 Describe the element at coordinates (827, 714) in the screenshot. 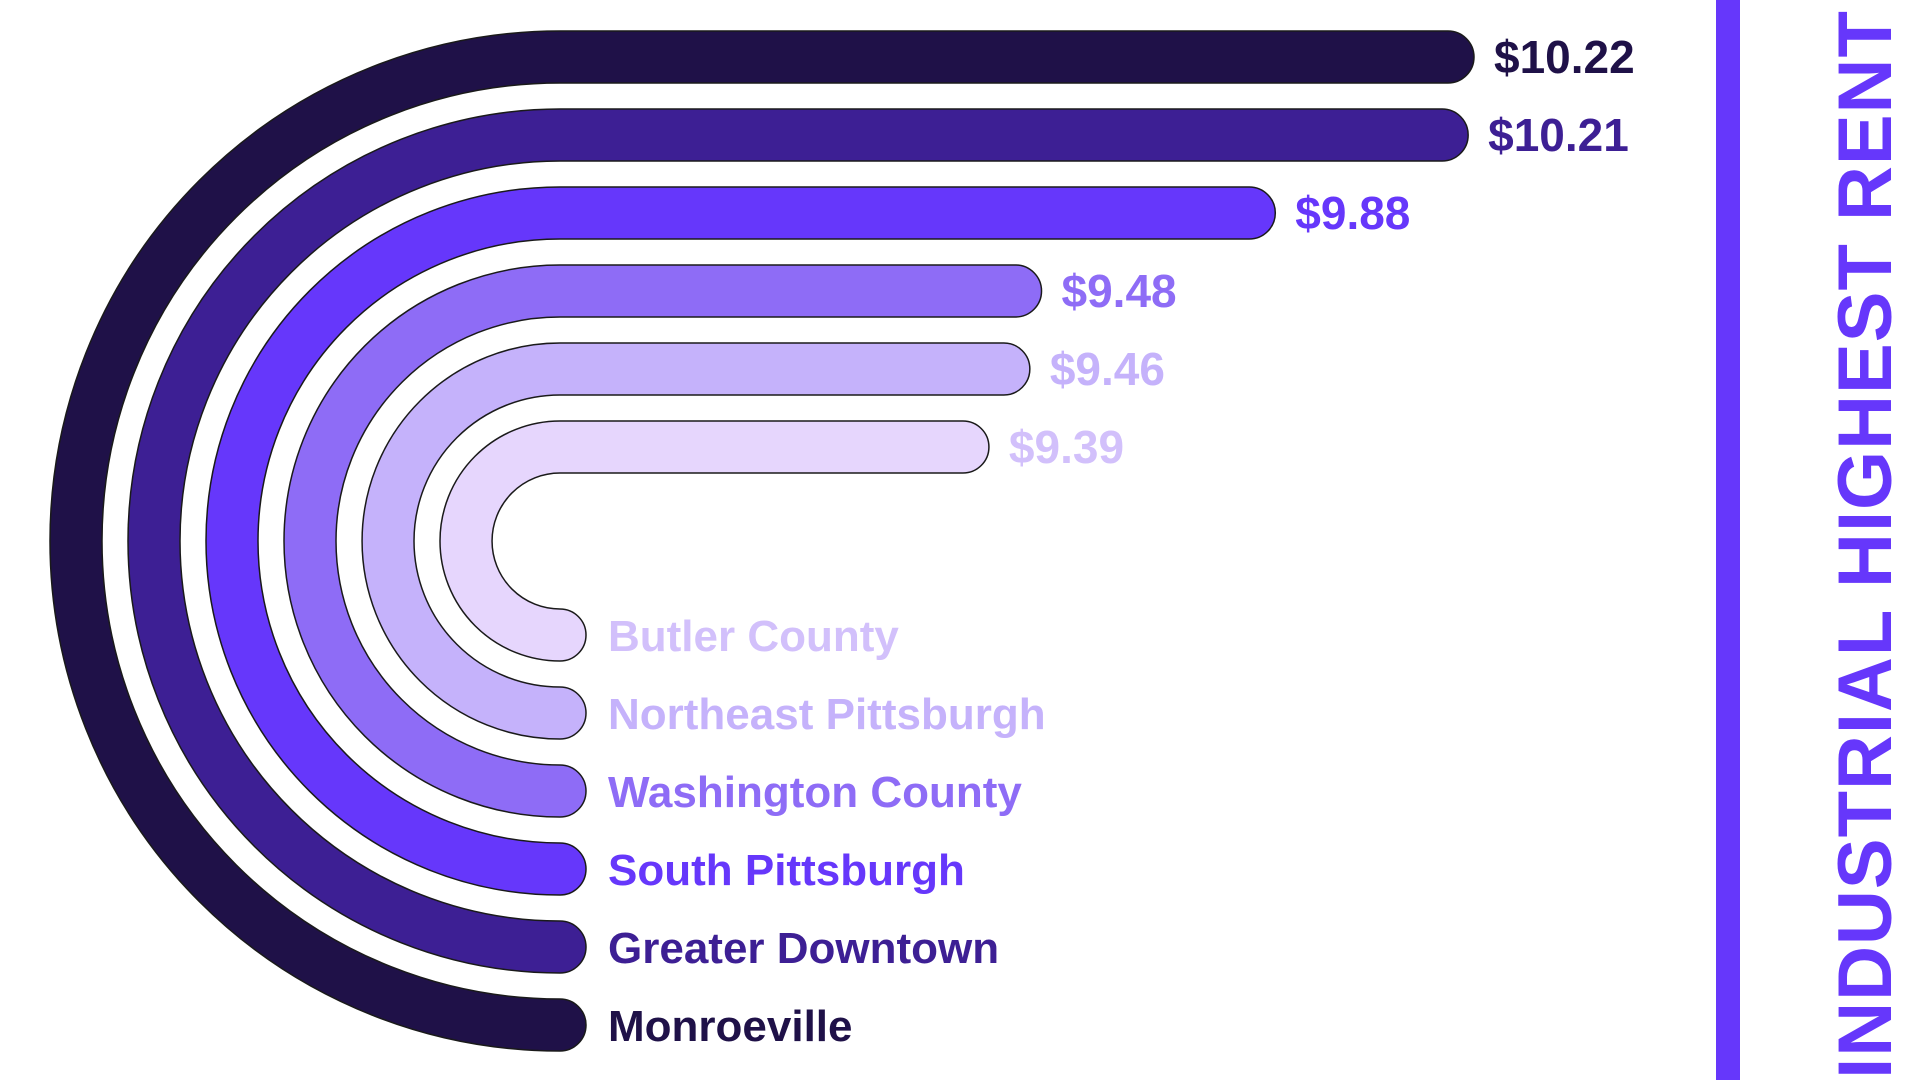

I see `category-label: Northeast Pittsburgh` at that location.